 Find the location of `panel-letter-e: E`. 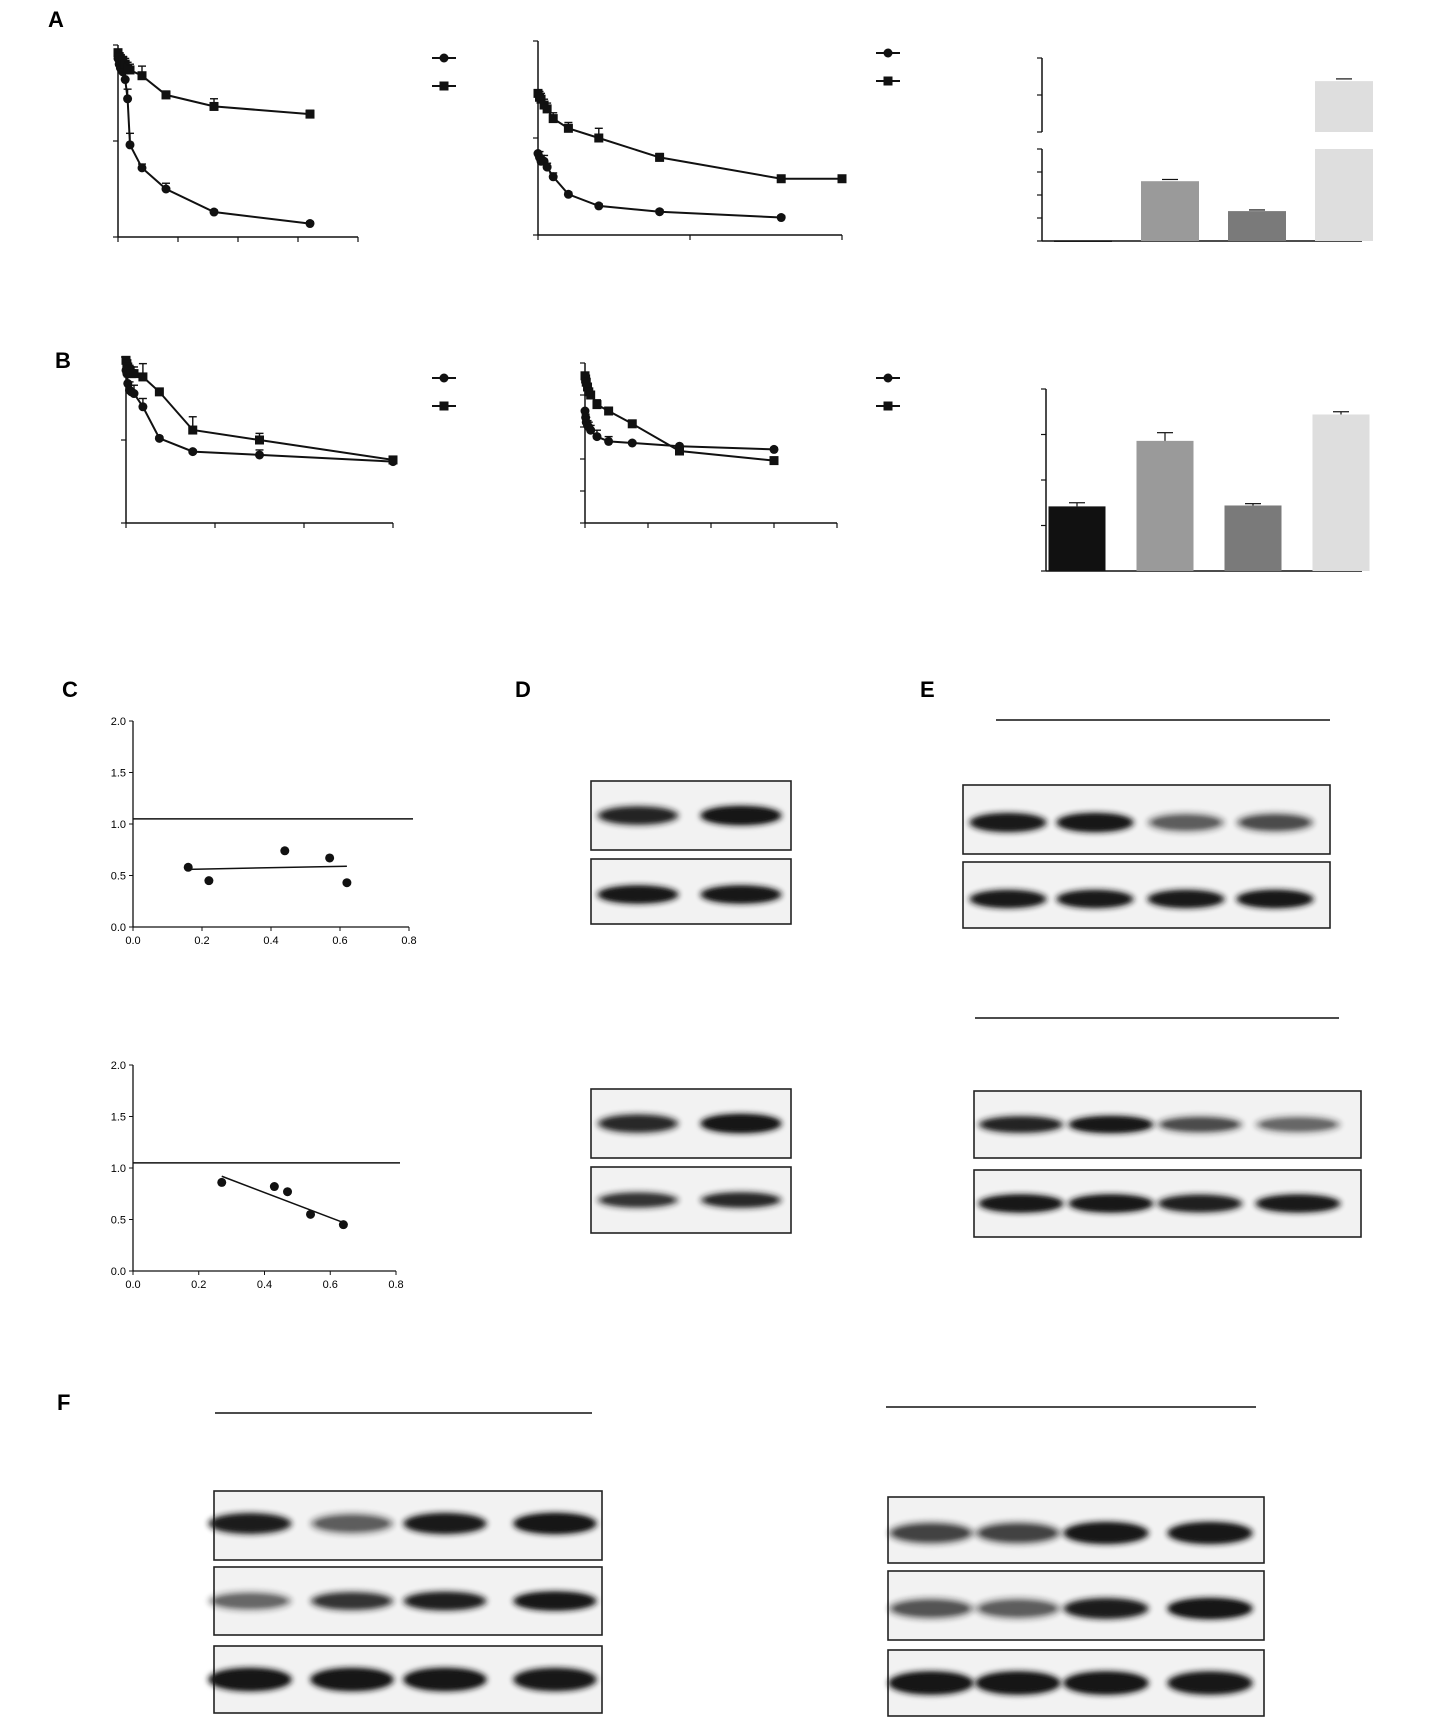

panel-letter-e: E is located at coordinates (927, 689).